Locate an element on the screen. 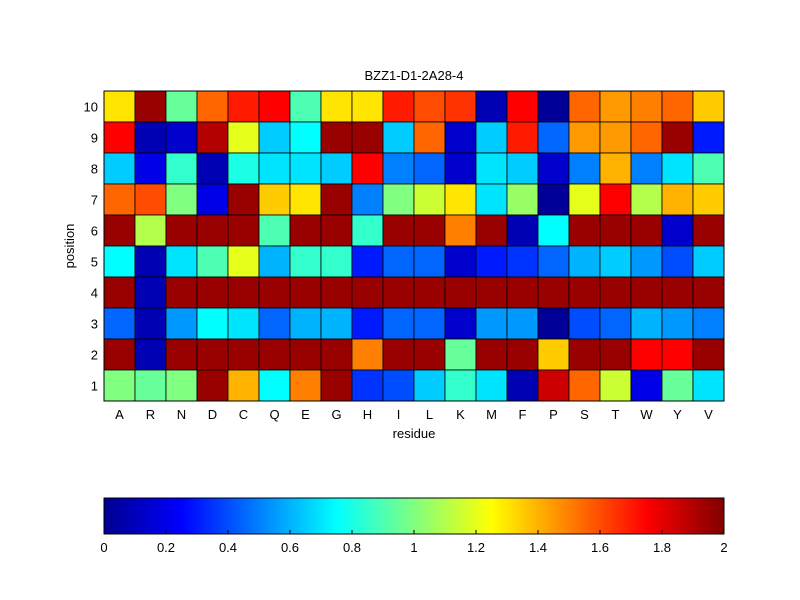 Image resolution: width=800 pixels, height=600 pixels. heatmap-cell-4-N is located at coordinates (181, 292).